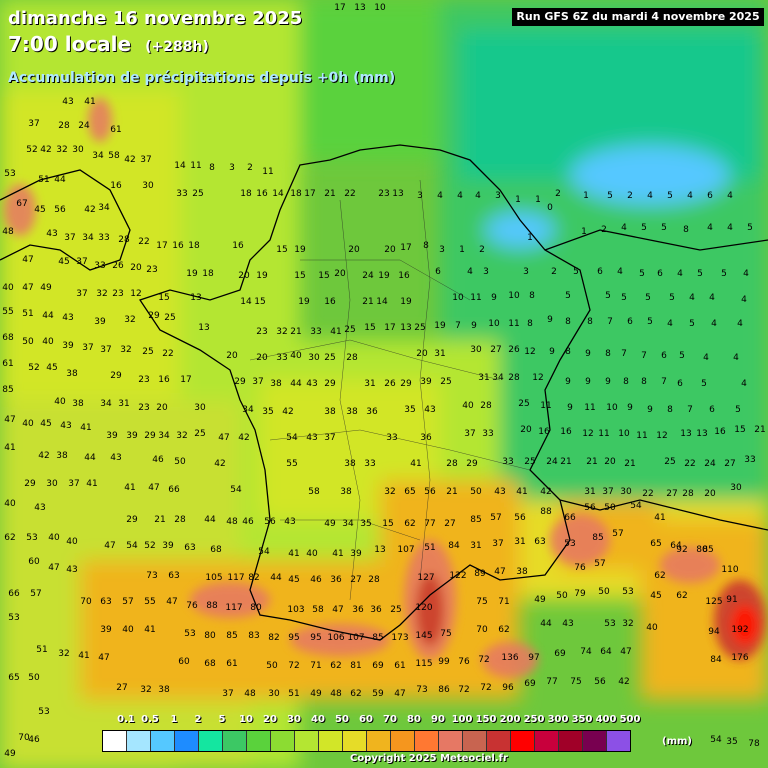 This screenshot has height=768, width=768. I want to click on precip-value: 17, so click(185, 380).